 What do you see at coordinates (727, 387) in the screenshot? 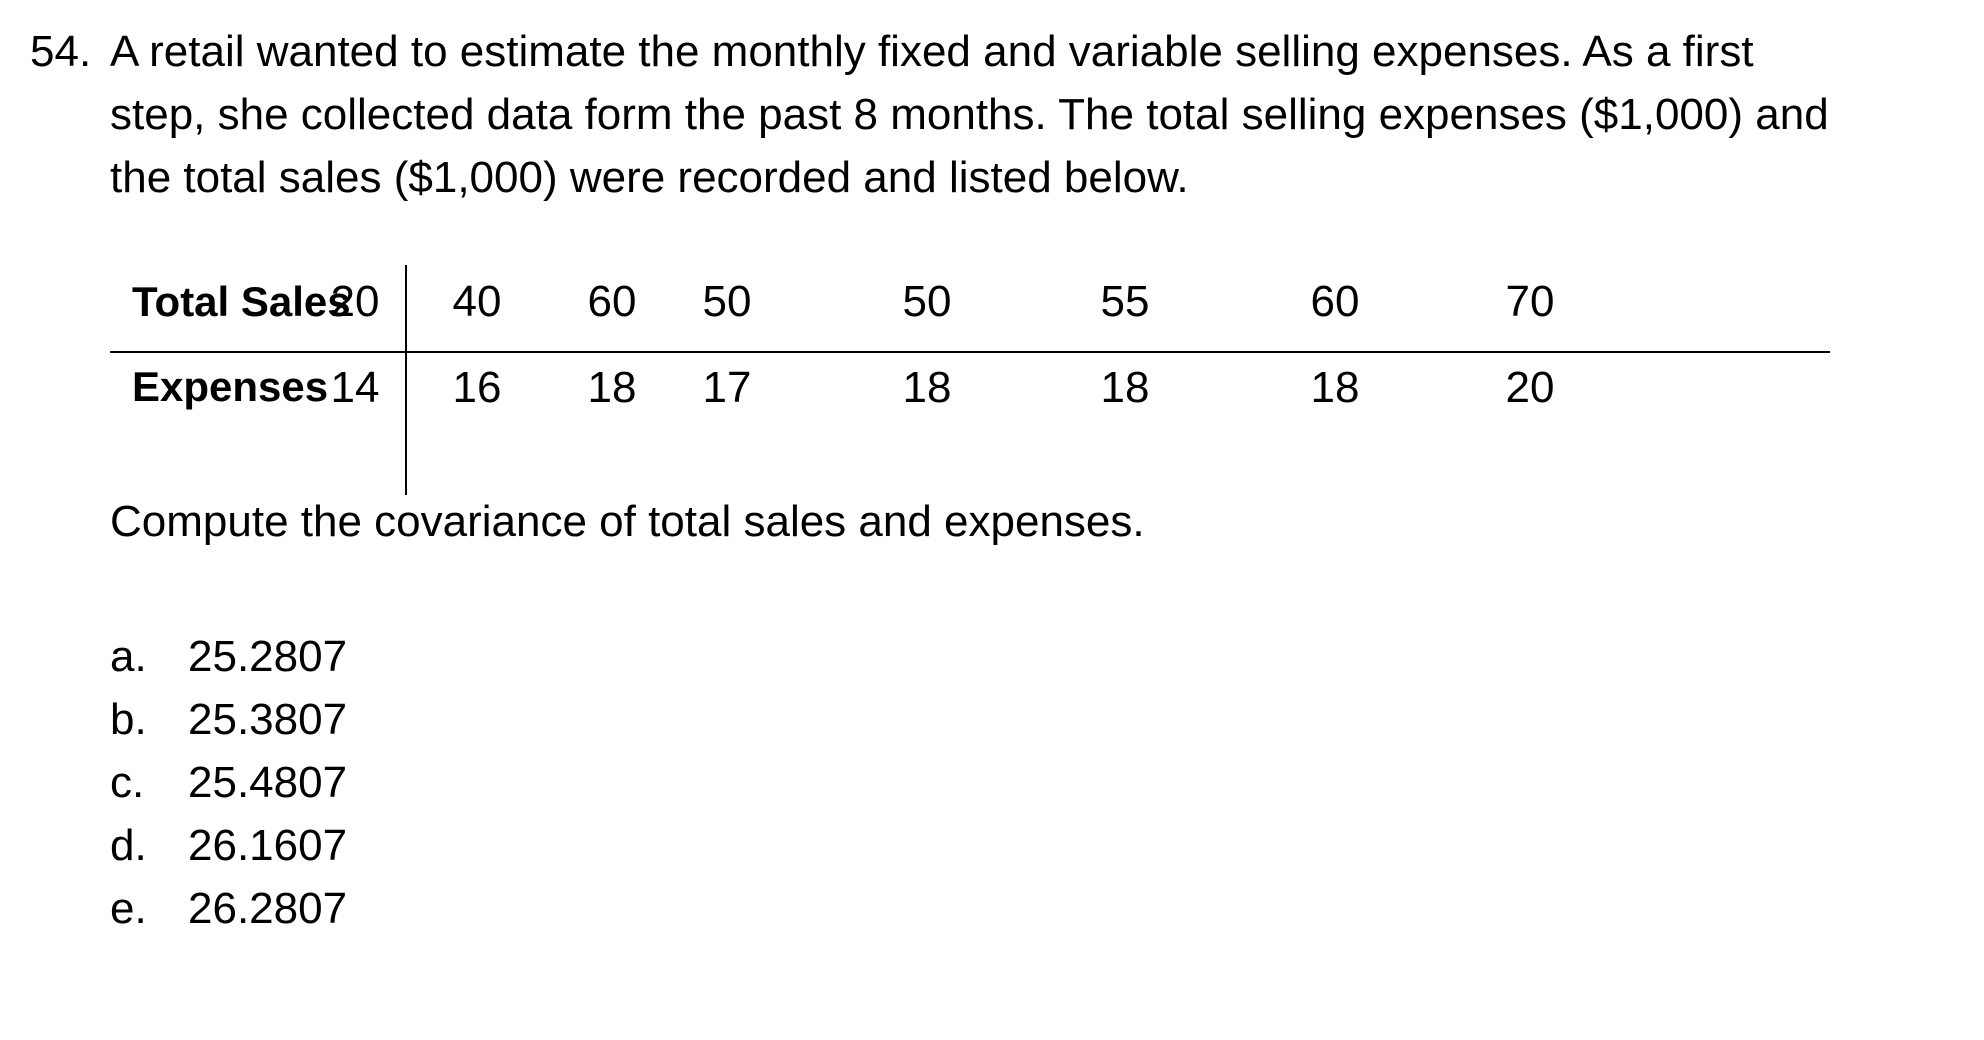
I see `table-cell: 17` at bounding box center [727, 387].